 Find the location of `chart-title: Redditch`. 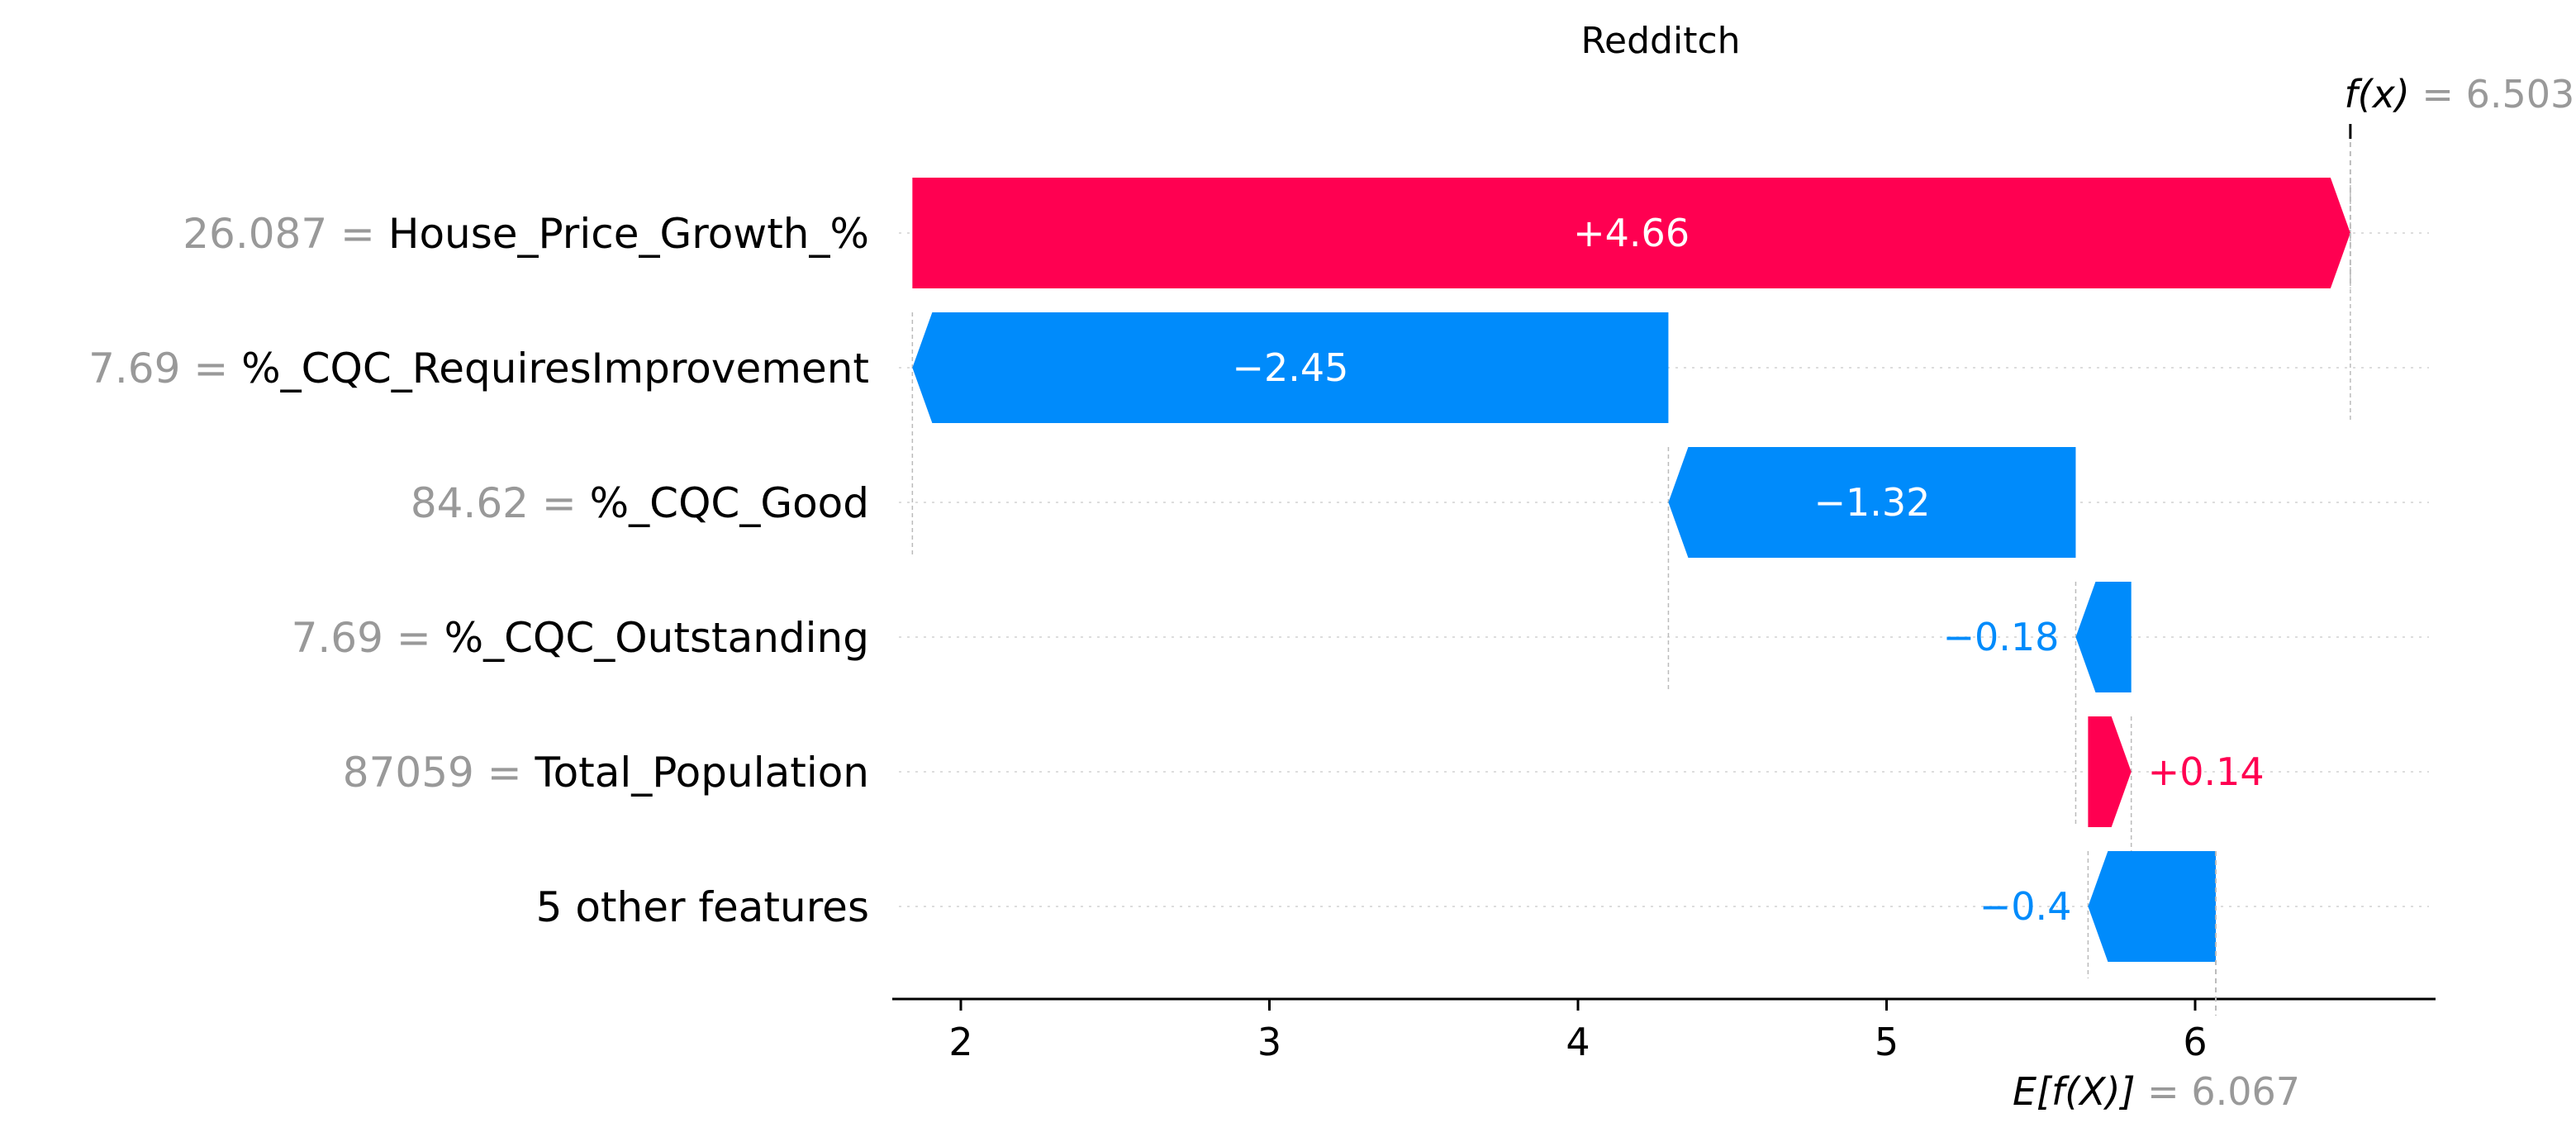

chart-title: Redditch is located at coordinates (1660, 41).